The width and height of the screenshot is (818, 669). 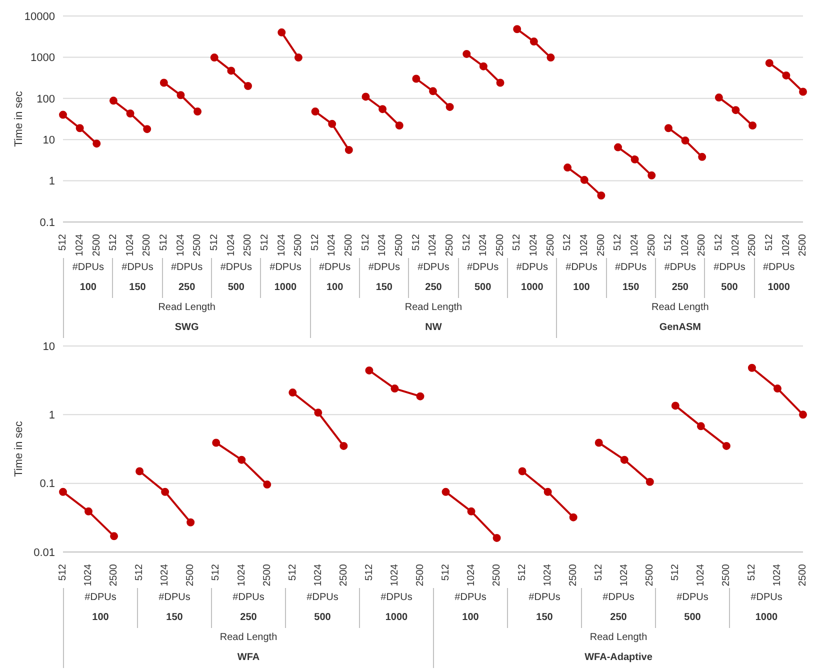 What do you see at coordinates (18, 448) in the screenshot?
I see `y-axis-title: Time in sec` at bounding box center [18, 448].